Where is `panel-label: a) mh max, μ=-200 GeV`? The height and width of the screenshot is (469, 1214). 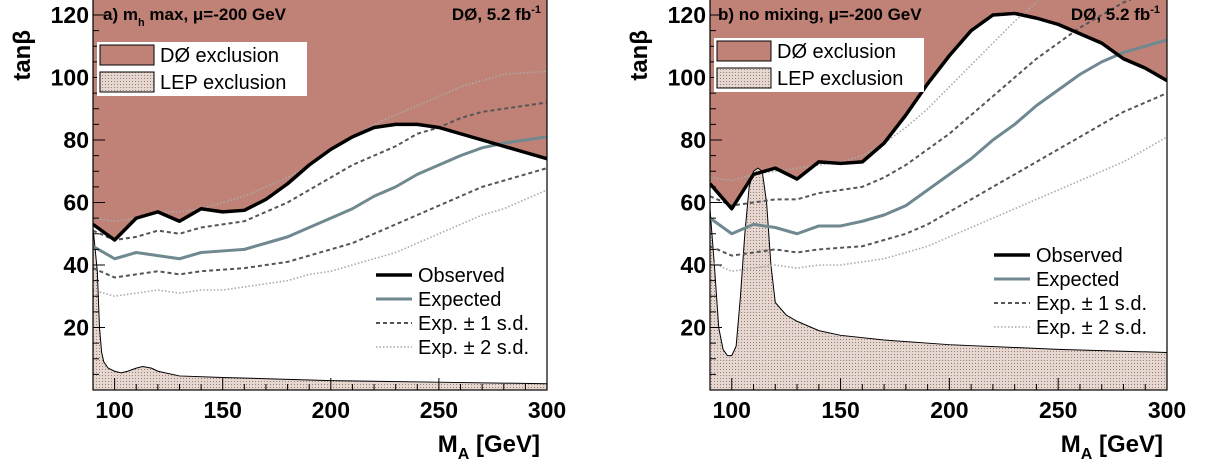
panel-label: a) mh max, μ=-200 GeV is located at coordinates (195, 17).